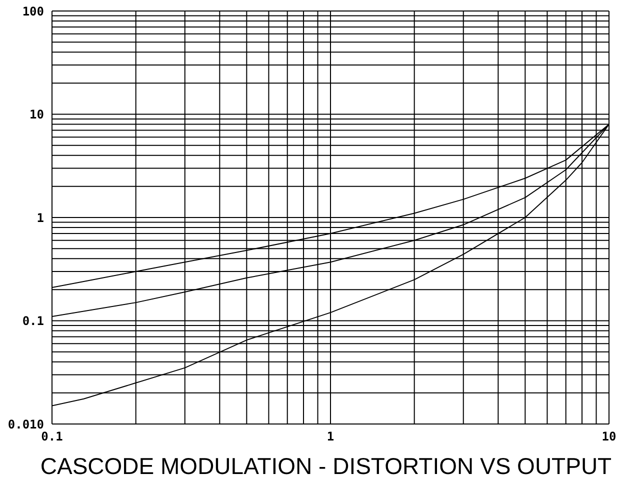 The height and width of the screenshot is (483, 628). Describe the element at coordinates (52, 437) in the screenshot. I see `x-tick-label: 0.1` at that location.